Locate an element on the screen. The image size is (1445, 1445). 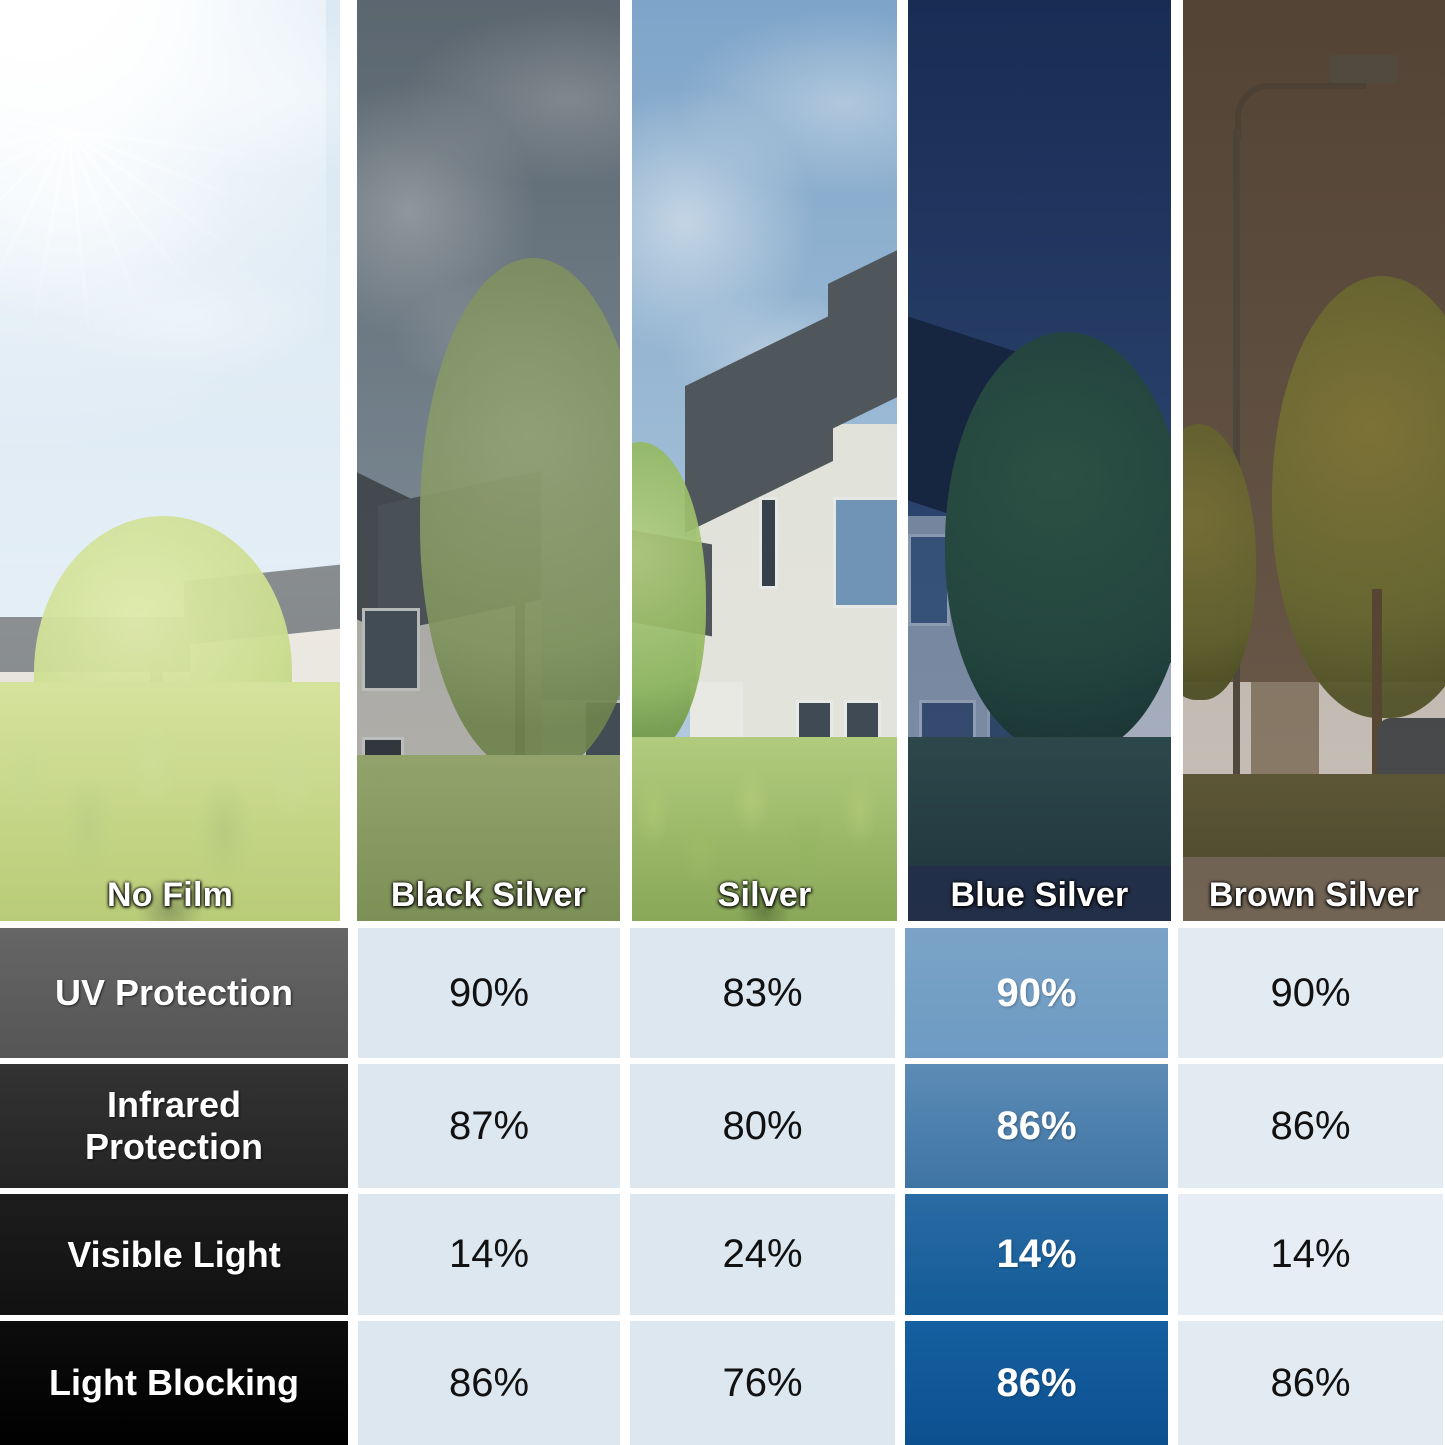
preview-panel-blue-silver: Blue Silver is located at coordinates (1039, 460).